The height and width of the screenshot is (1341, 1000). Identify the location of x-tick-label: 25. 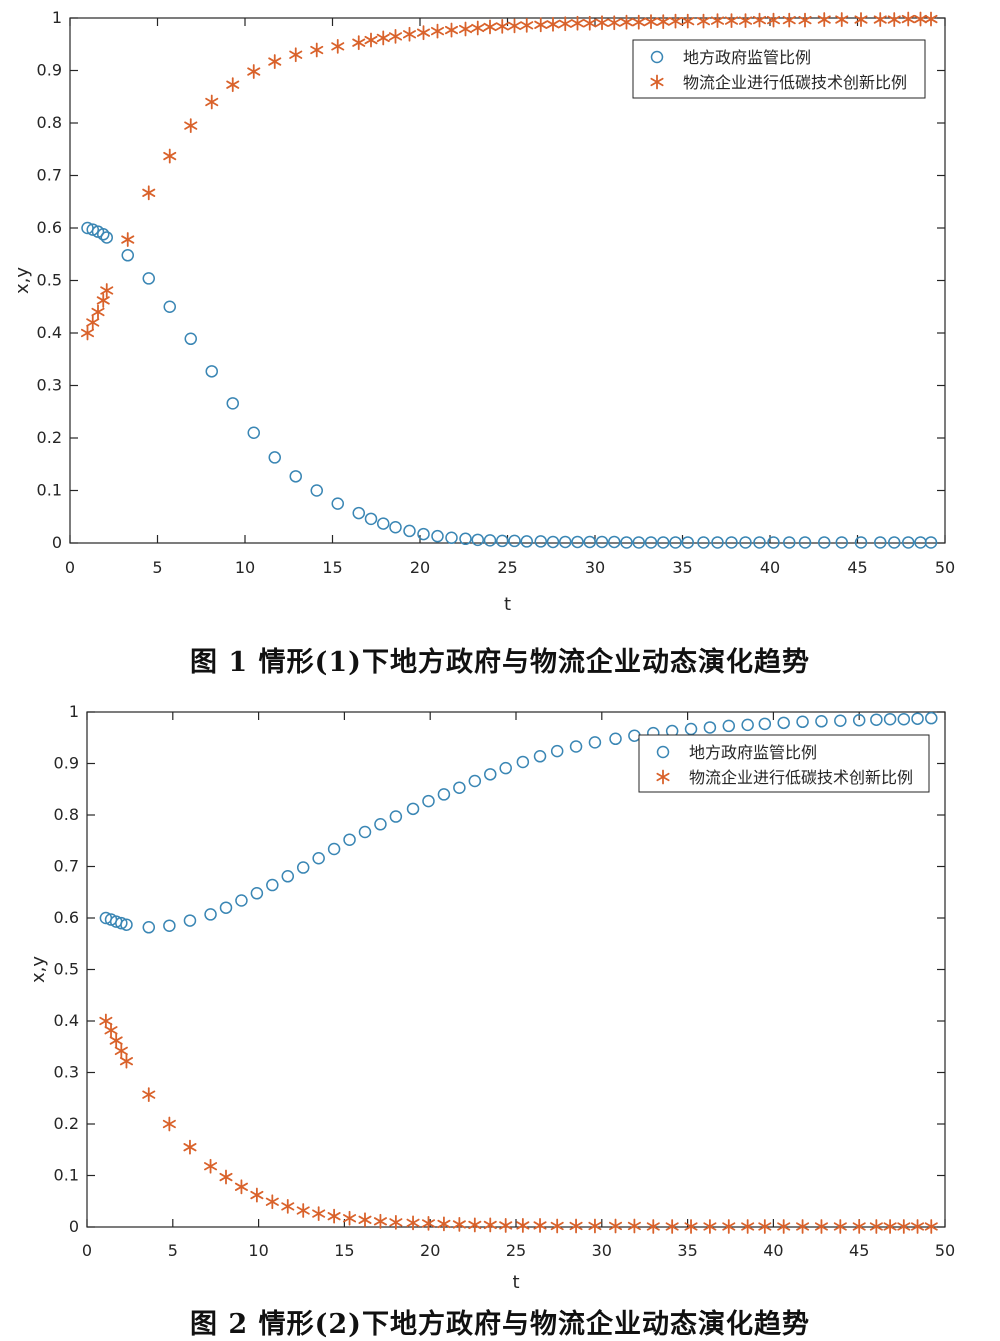
(507, 567).